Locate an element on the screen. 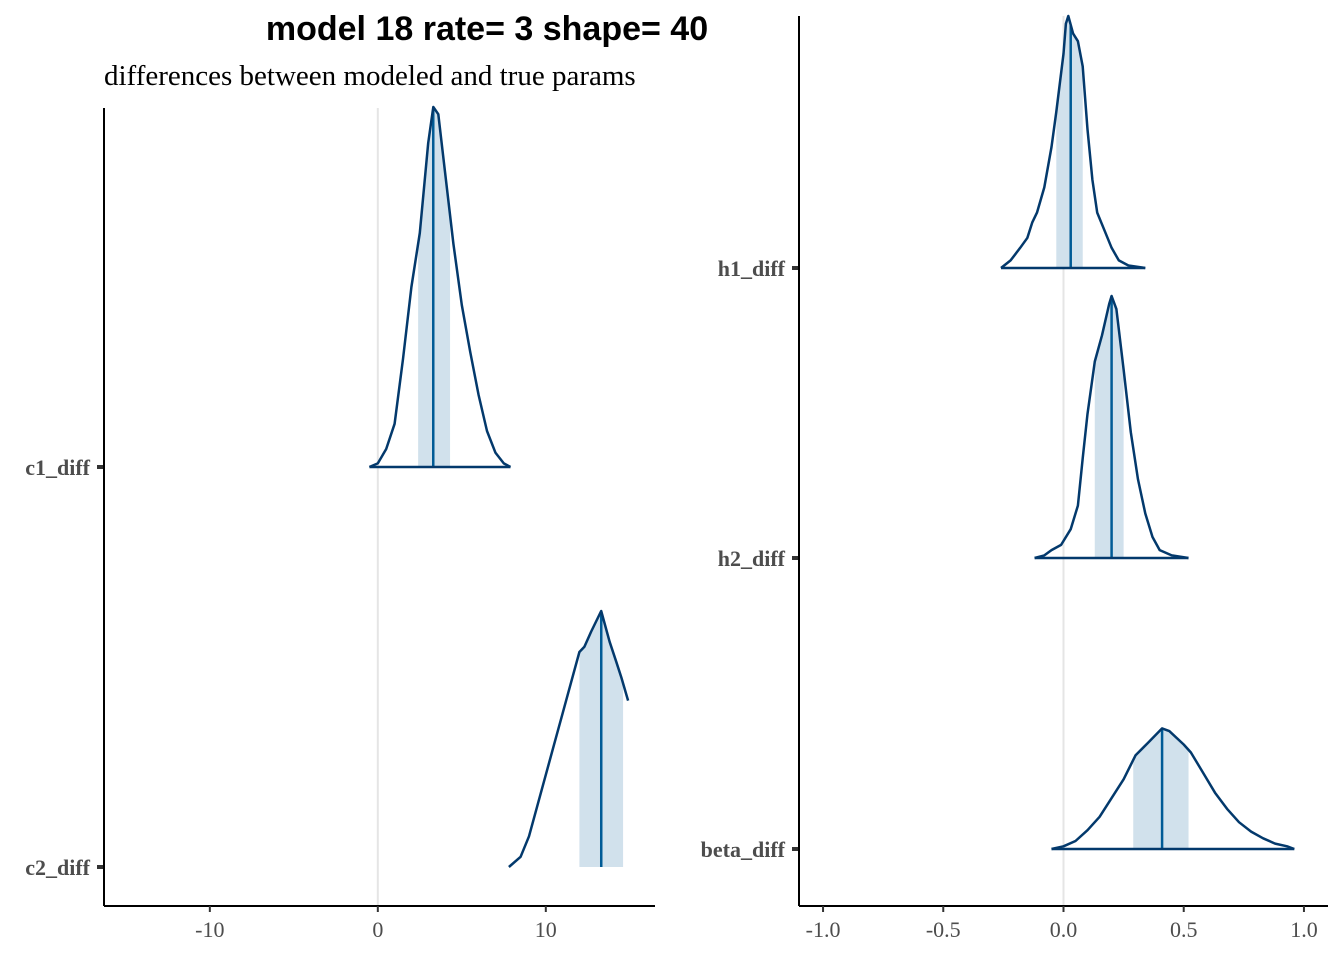  density-beta_diff is located at coordinates (1173, 789).